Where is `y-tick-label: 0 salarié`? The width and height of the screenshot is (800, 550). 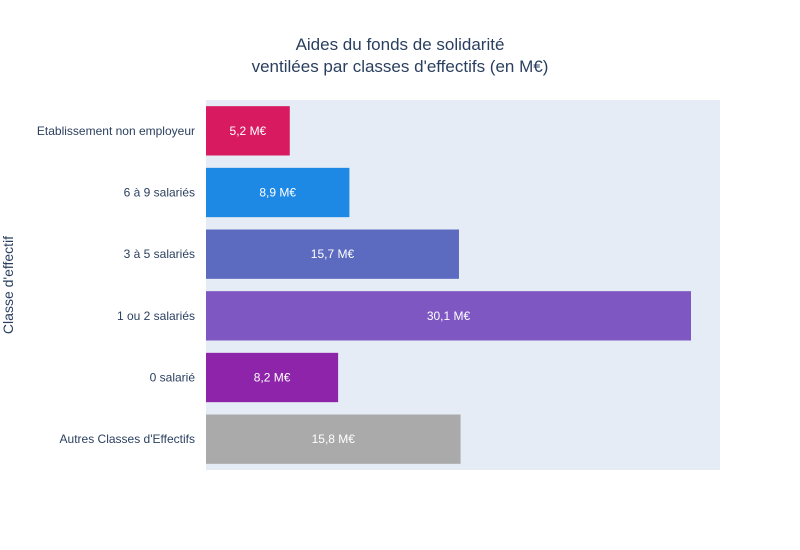
y-tick-label: 0 salarié is located at coordinates (173, 378).